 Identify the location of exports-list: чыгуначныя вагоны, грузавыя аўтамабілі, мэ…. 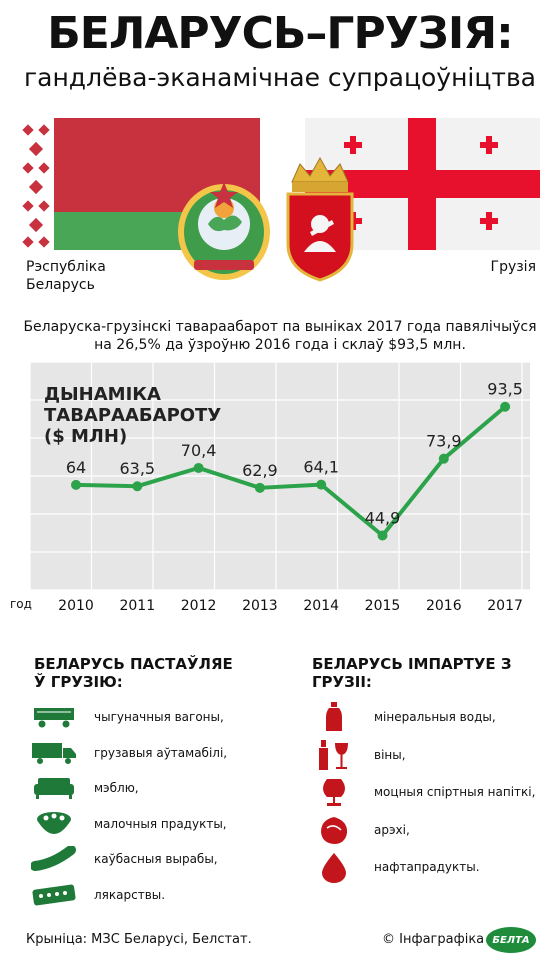
(153, 807).